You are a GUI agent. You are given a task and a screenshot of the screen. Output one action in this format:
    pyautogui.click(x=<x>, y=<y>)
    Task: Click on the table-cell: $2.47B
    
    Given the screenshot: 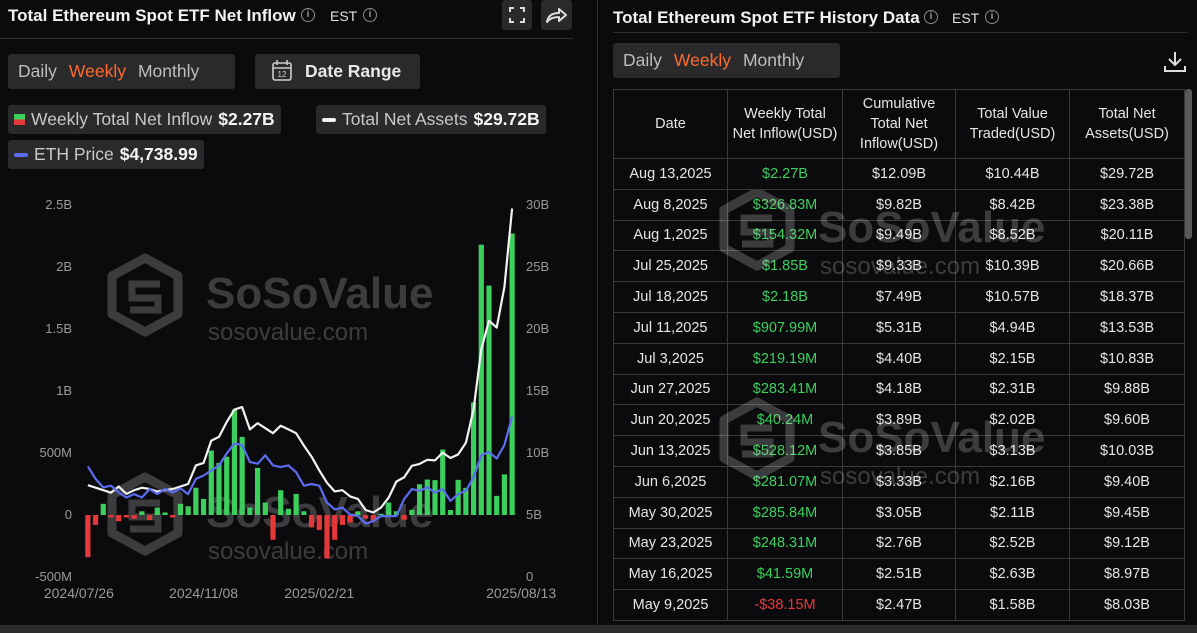 What is the action you would take?
    pyautogui.click(x=899, y=605)
    